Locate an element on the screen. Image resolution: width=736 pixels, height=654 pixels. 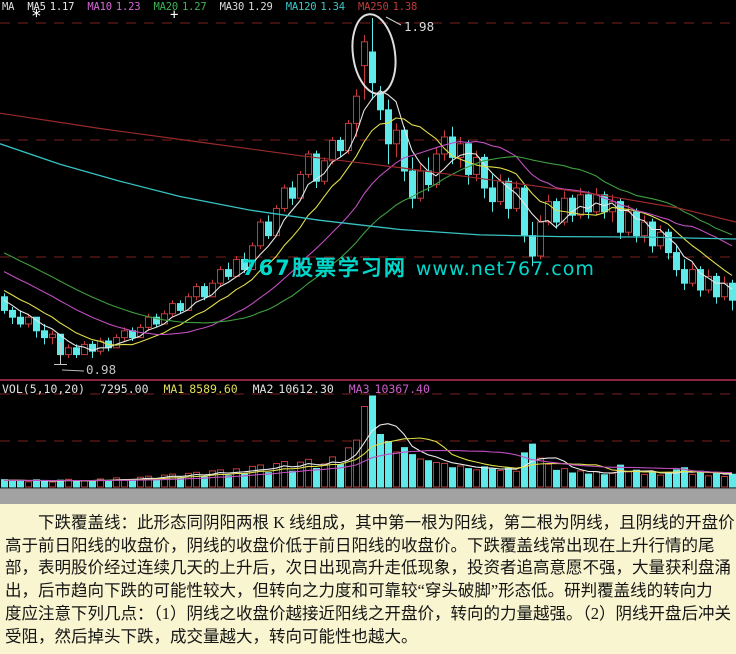
ma250-readout: MA250 1.38 is located at coordinates (387, 7).